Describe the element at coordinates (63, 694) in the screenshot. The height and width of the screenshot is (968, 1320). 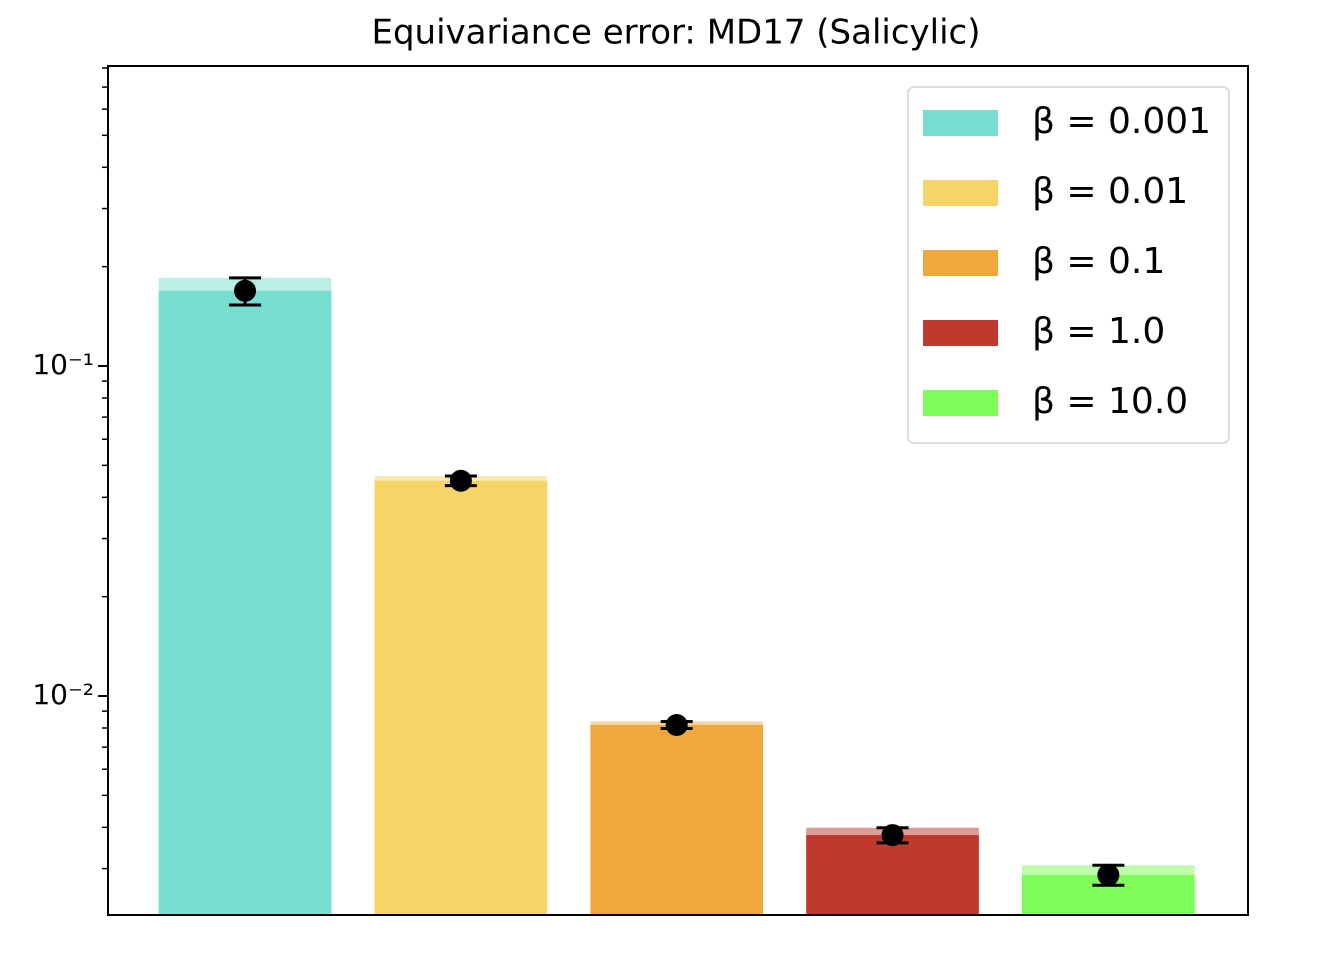
I see `y-tick-label: 10⁻²` at that location.